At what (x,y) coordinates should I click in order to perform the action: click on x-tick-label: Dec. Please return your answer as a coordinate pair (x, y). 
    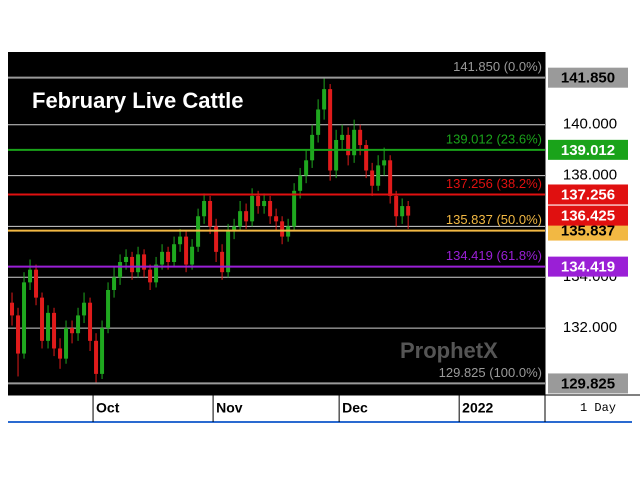
    Looking at the image, I should click on (355, 408).